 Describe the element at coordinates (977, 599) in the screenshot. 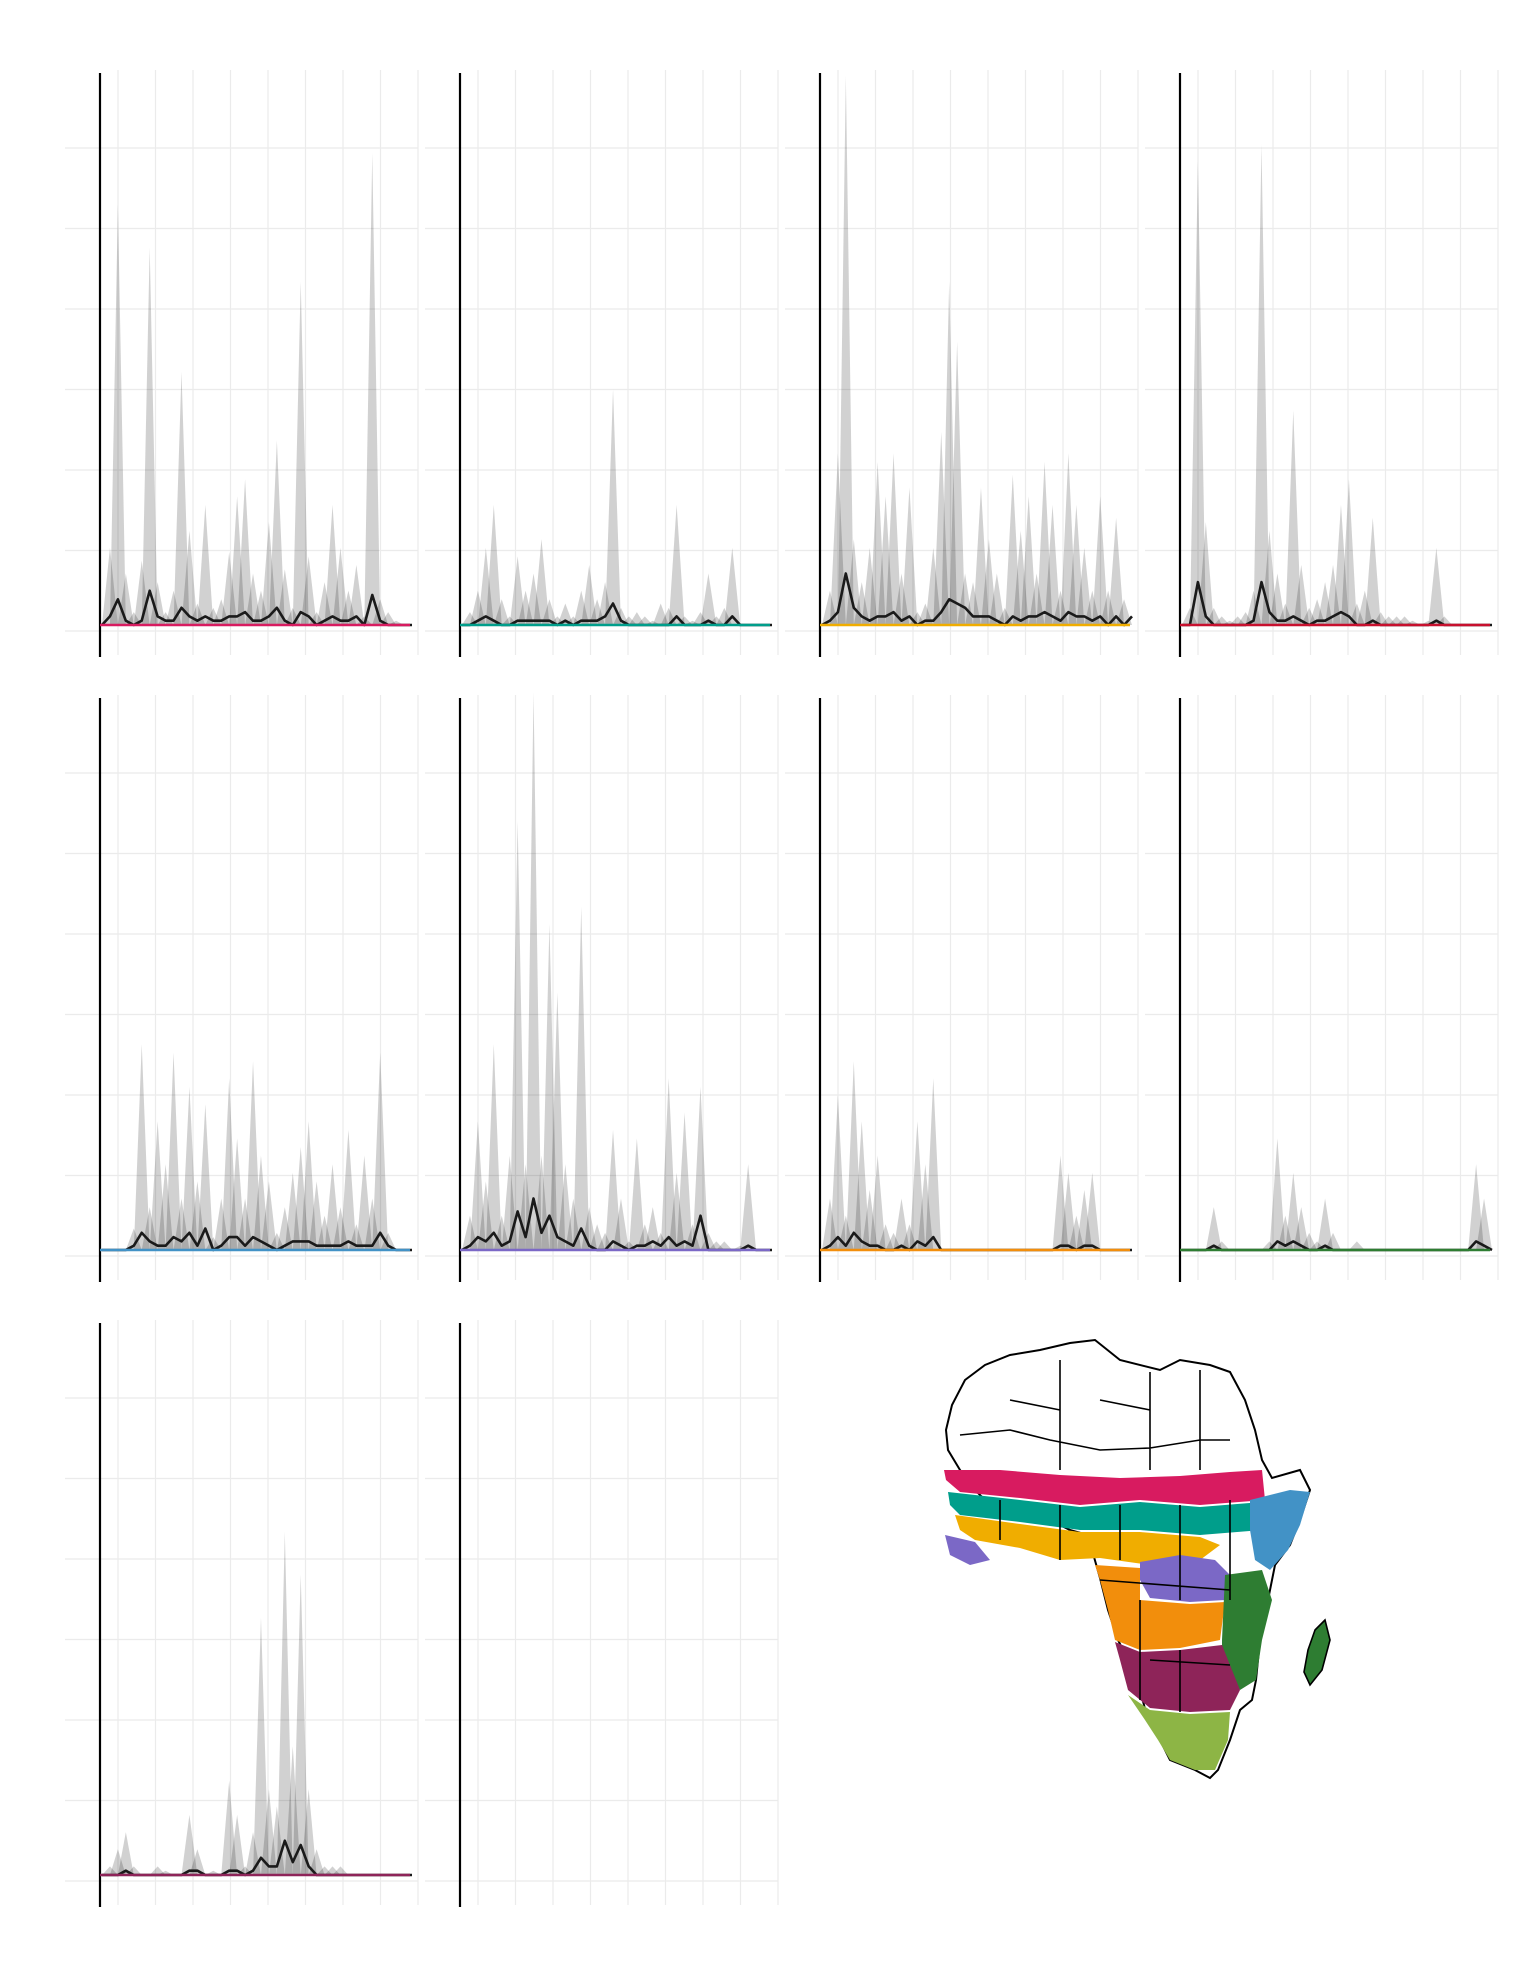

I see `median-line` at that location.